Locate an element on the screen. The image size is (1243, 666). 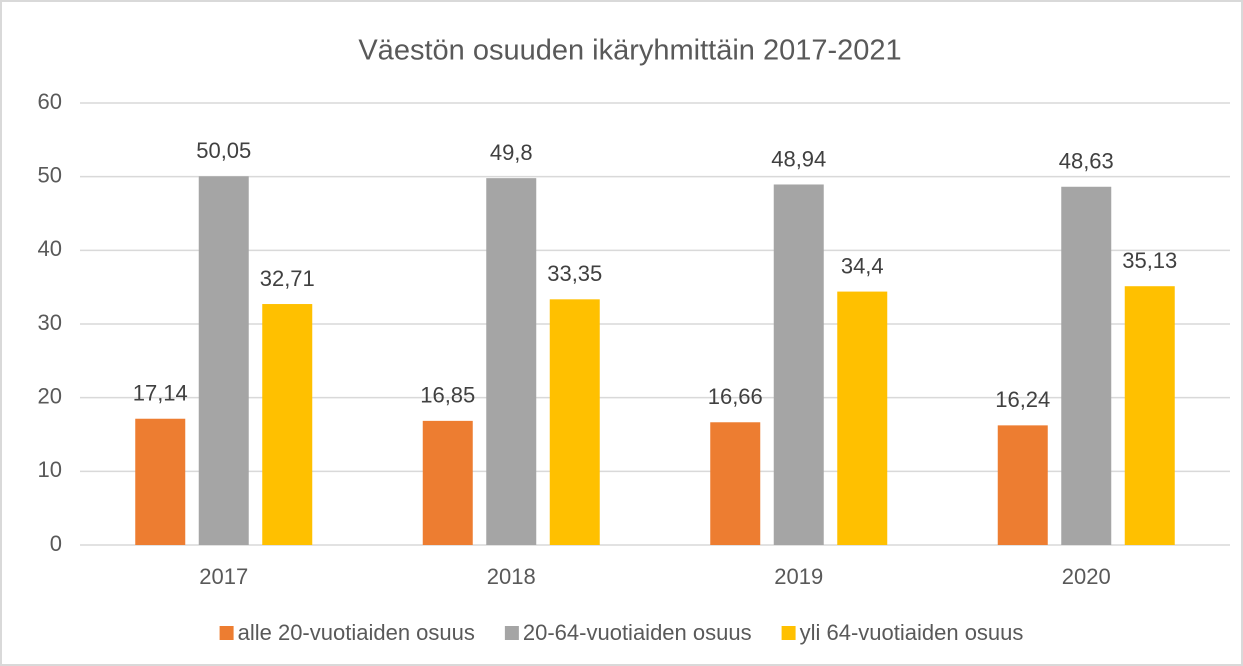
value-label: 35,13 is located at coordinates (1149, 260).